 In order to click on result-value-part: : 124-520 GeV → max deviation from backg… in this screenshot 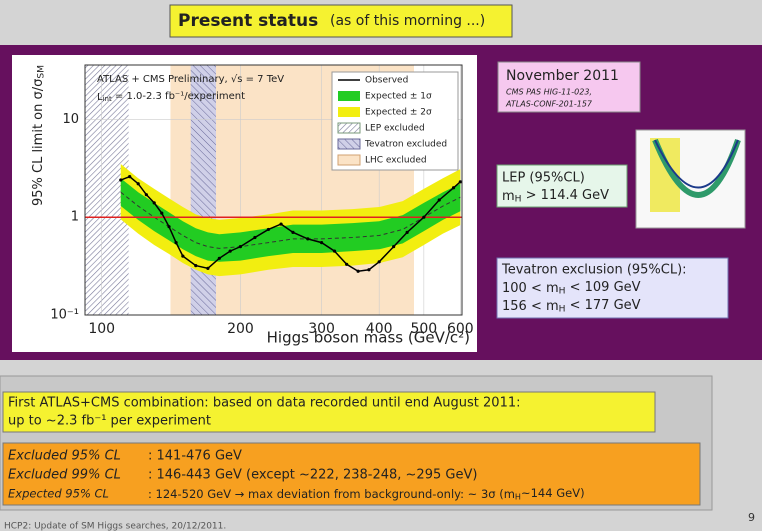, I will do `click(331, 494)`.